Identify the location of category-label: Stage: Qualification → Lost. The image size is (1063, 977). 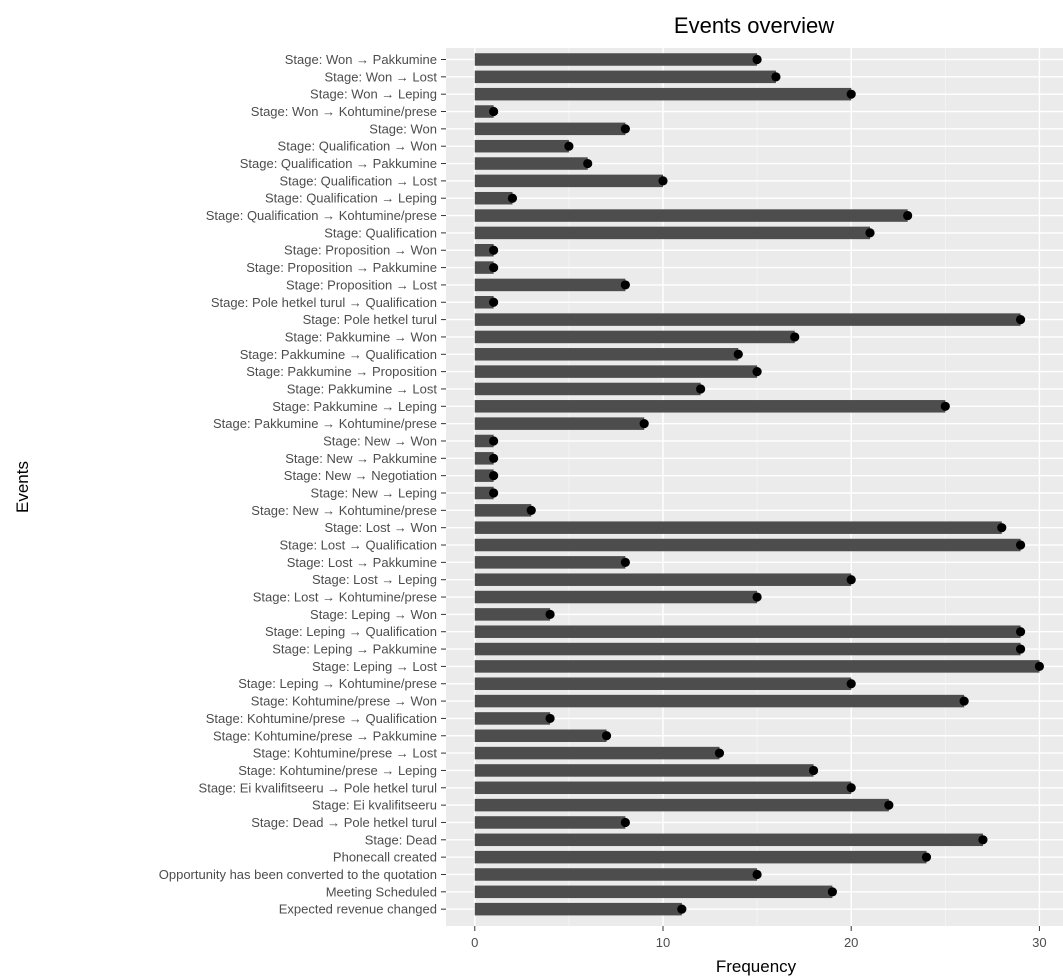
(358, 180).